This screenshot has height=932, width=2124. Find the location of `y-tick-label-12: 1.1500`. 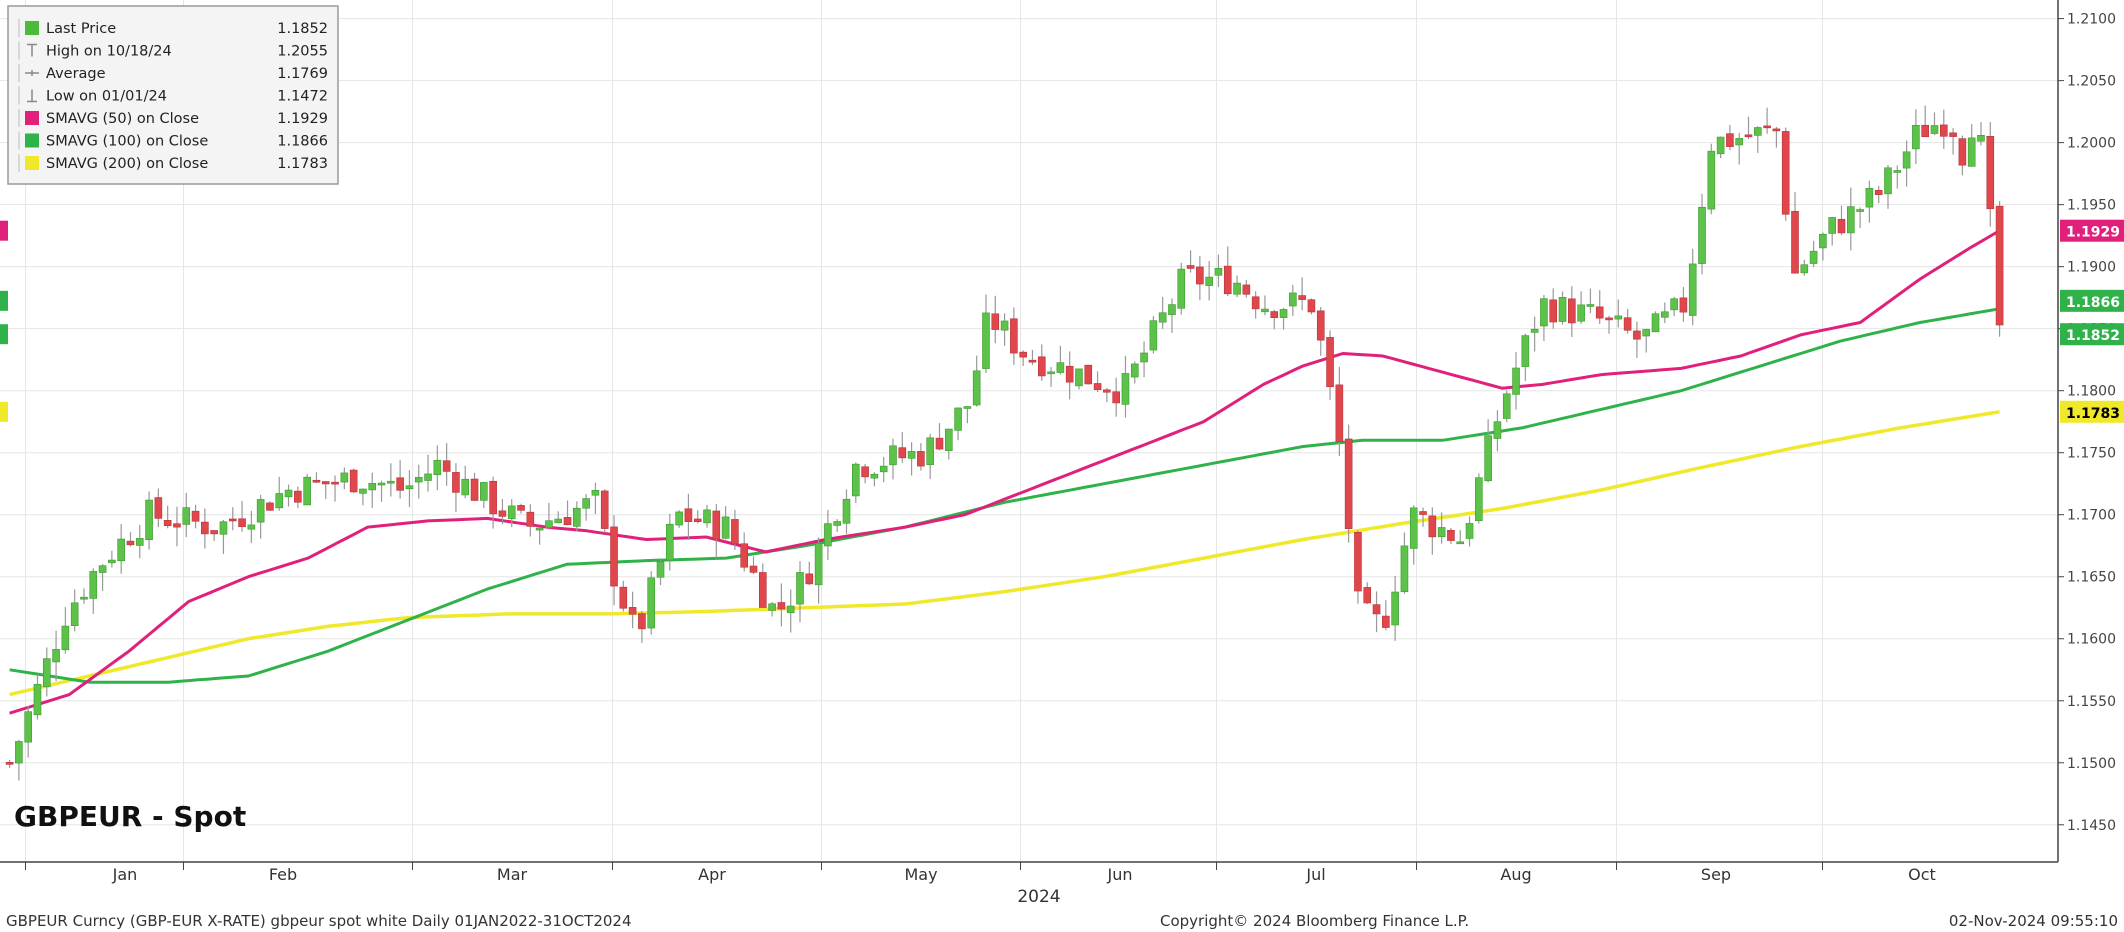

y-tick-label-12: 1.1500 is located at coordinates (2091, 764).